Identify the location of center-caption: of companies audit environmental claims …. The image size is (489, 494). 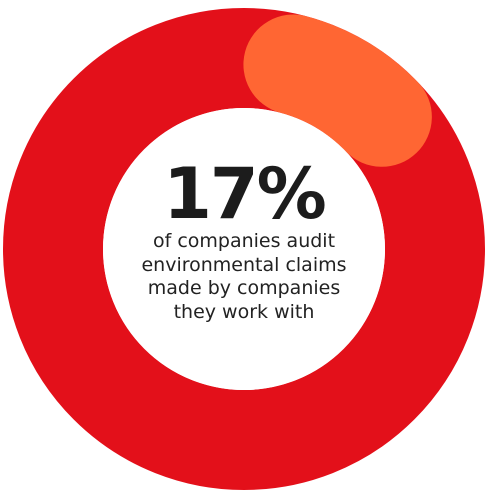
(244, 277).